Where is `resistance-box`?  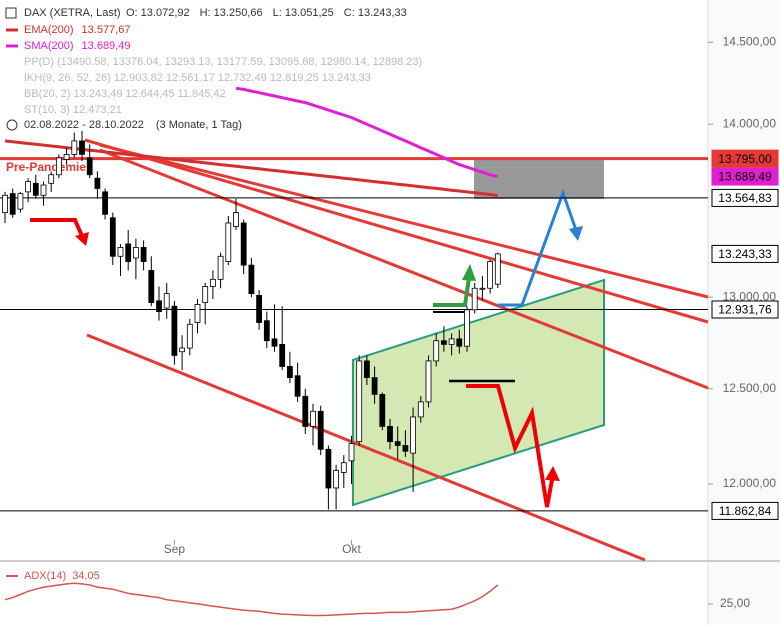 resistance-box is located at coordinates (539, 178).